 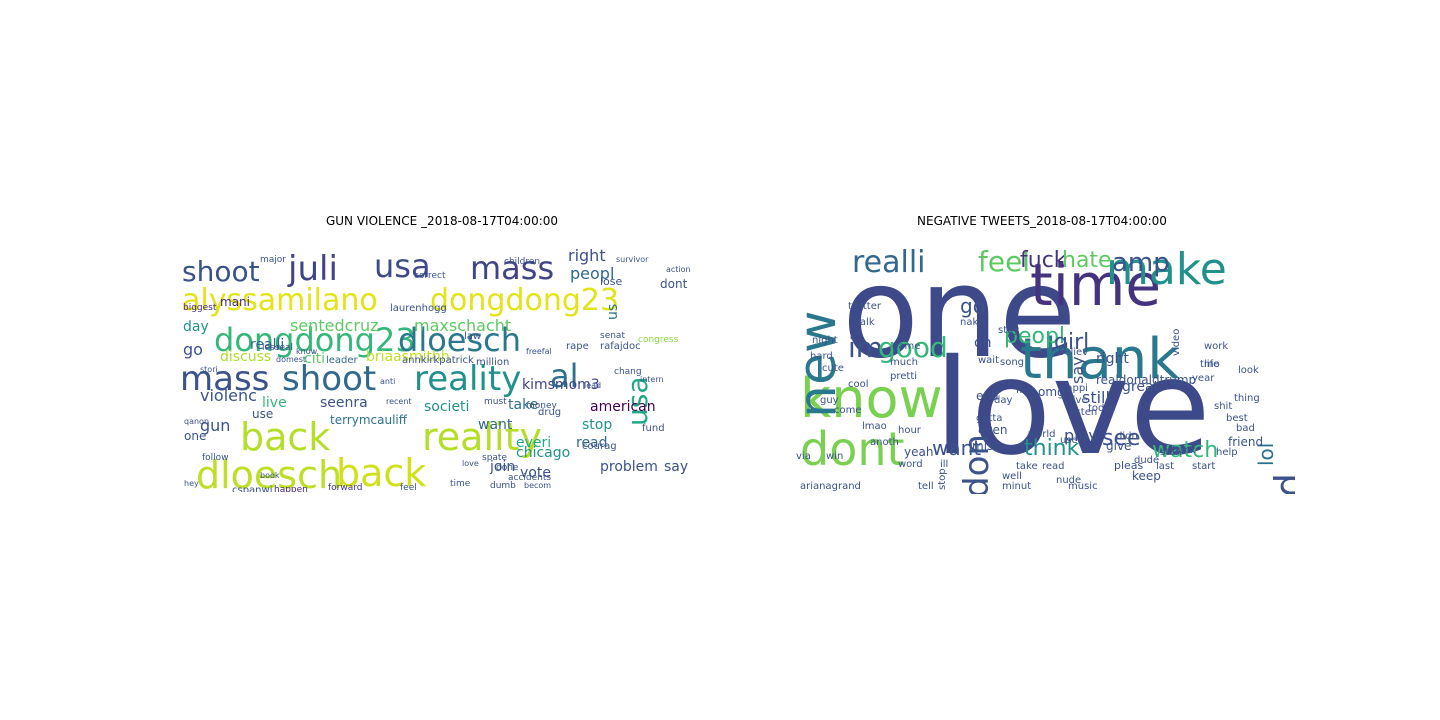 I want to click on word-cloud-word: come, so click(x=848, y=410).